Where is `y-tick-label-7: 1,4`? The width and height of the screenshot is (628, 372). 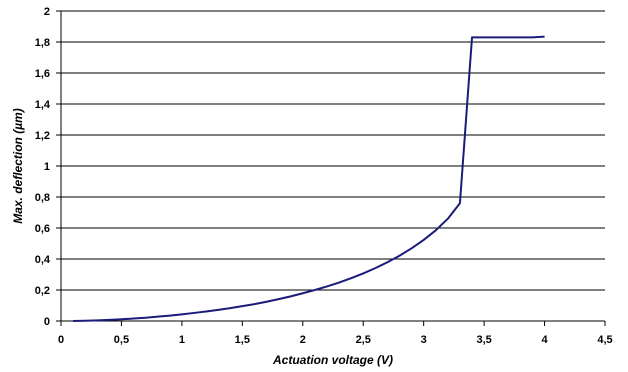
y-tick-label-7: 1,4 is located at coordinates (43, 105).